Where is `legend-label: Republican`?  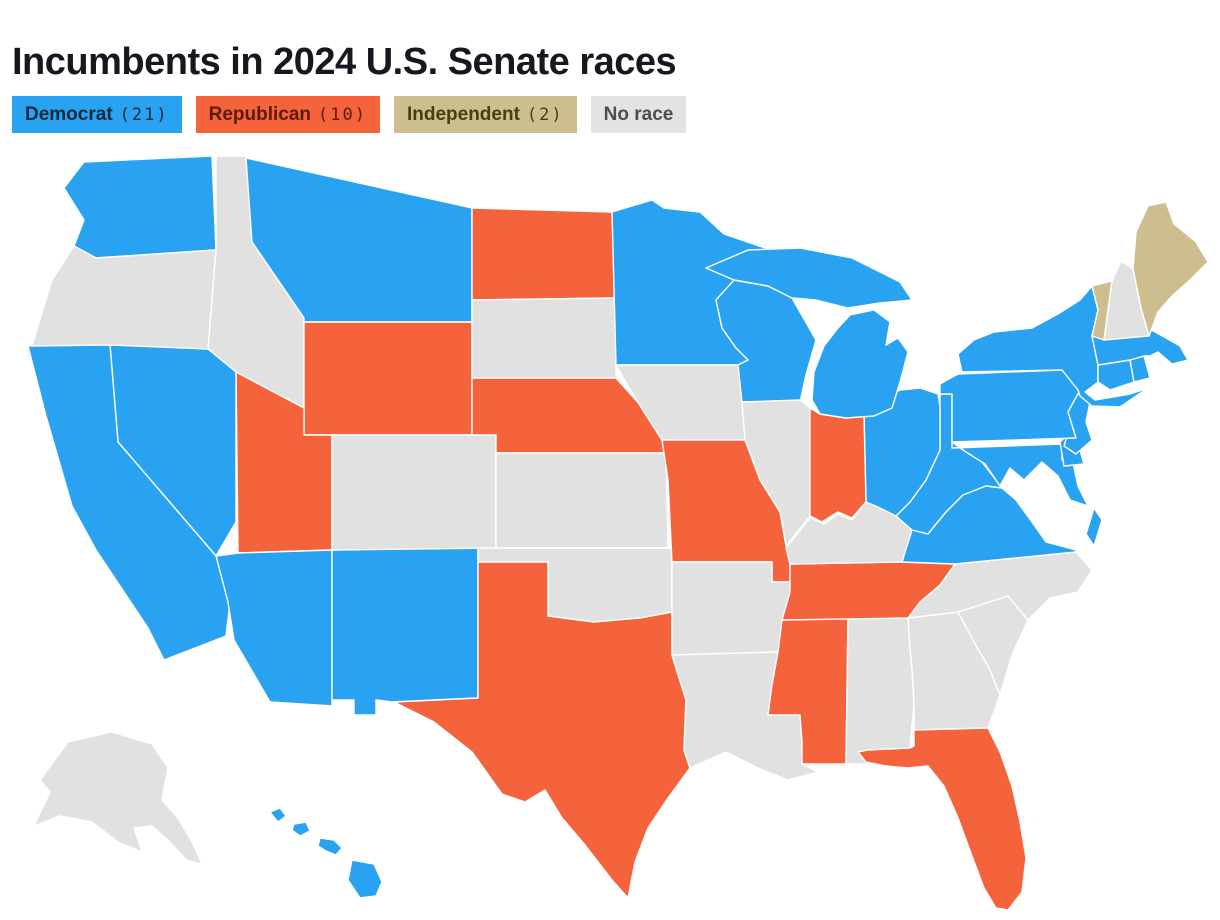
legend-label: Republican is located at coordinates (260, 114).